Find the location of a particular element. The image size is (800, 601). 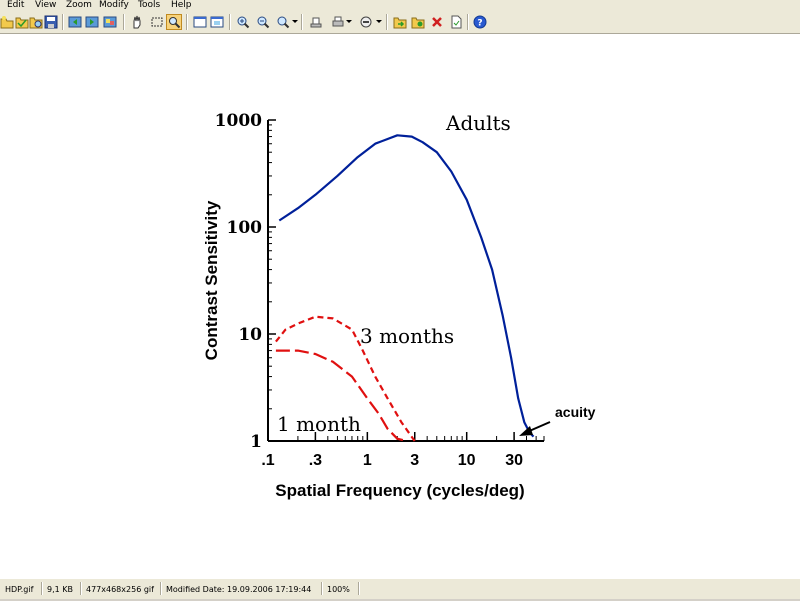

move-to-icon is located at coordinates (418, 22).